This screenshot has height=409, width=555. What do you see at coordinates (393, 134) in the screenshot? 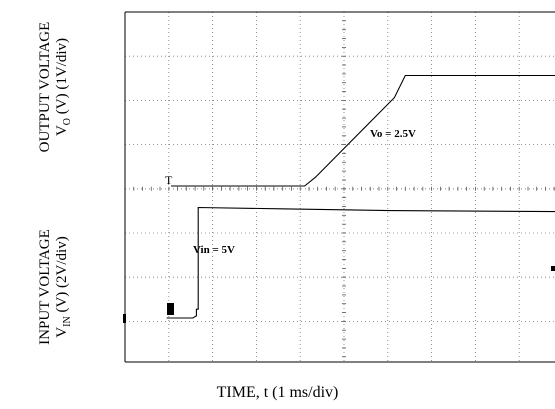
I see `vo-annotation: Vo = 2.5V` at bounding box center [393, 134].